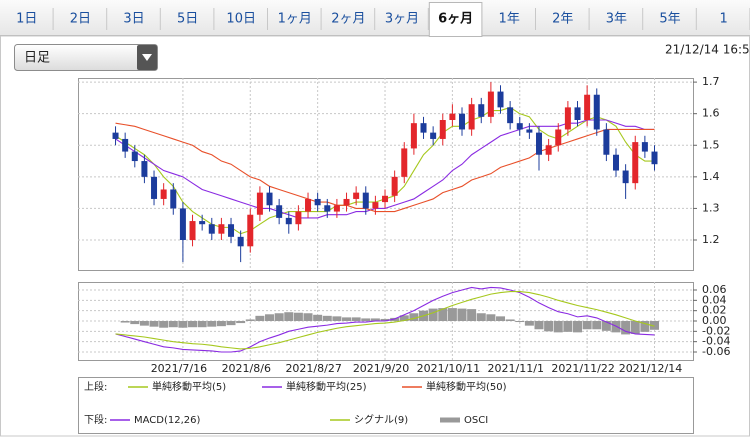  Describe the element at coordinates (711, 176) in the screenshot. I see `y-tick-label: 1.4` at that location.